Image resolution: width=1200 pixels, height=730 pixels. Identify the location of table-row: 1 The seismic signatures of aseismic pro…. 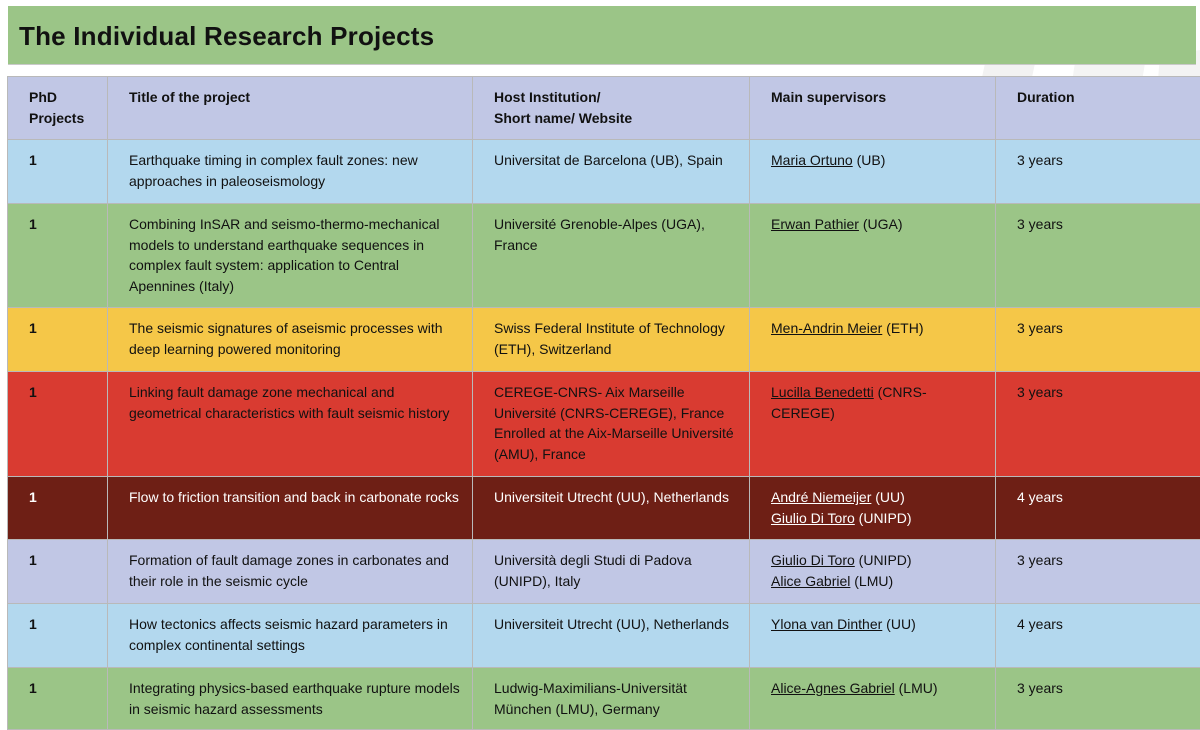
(604, 340).